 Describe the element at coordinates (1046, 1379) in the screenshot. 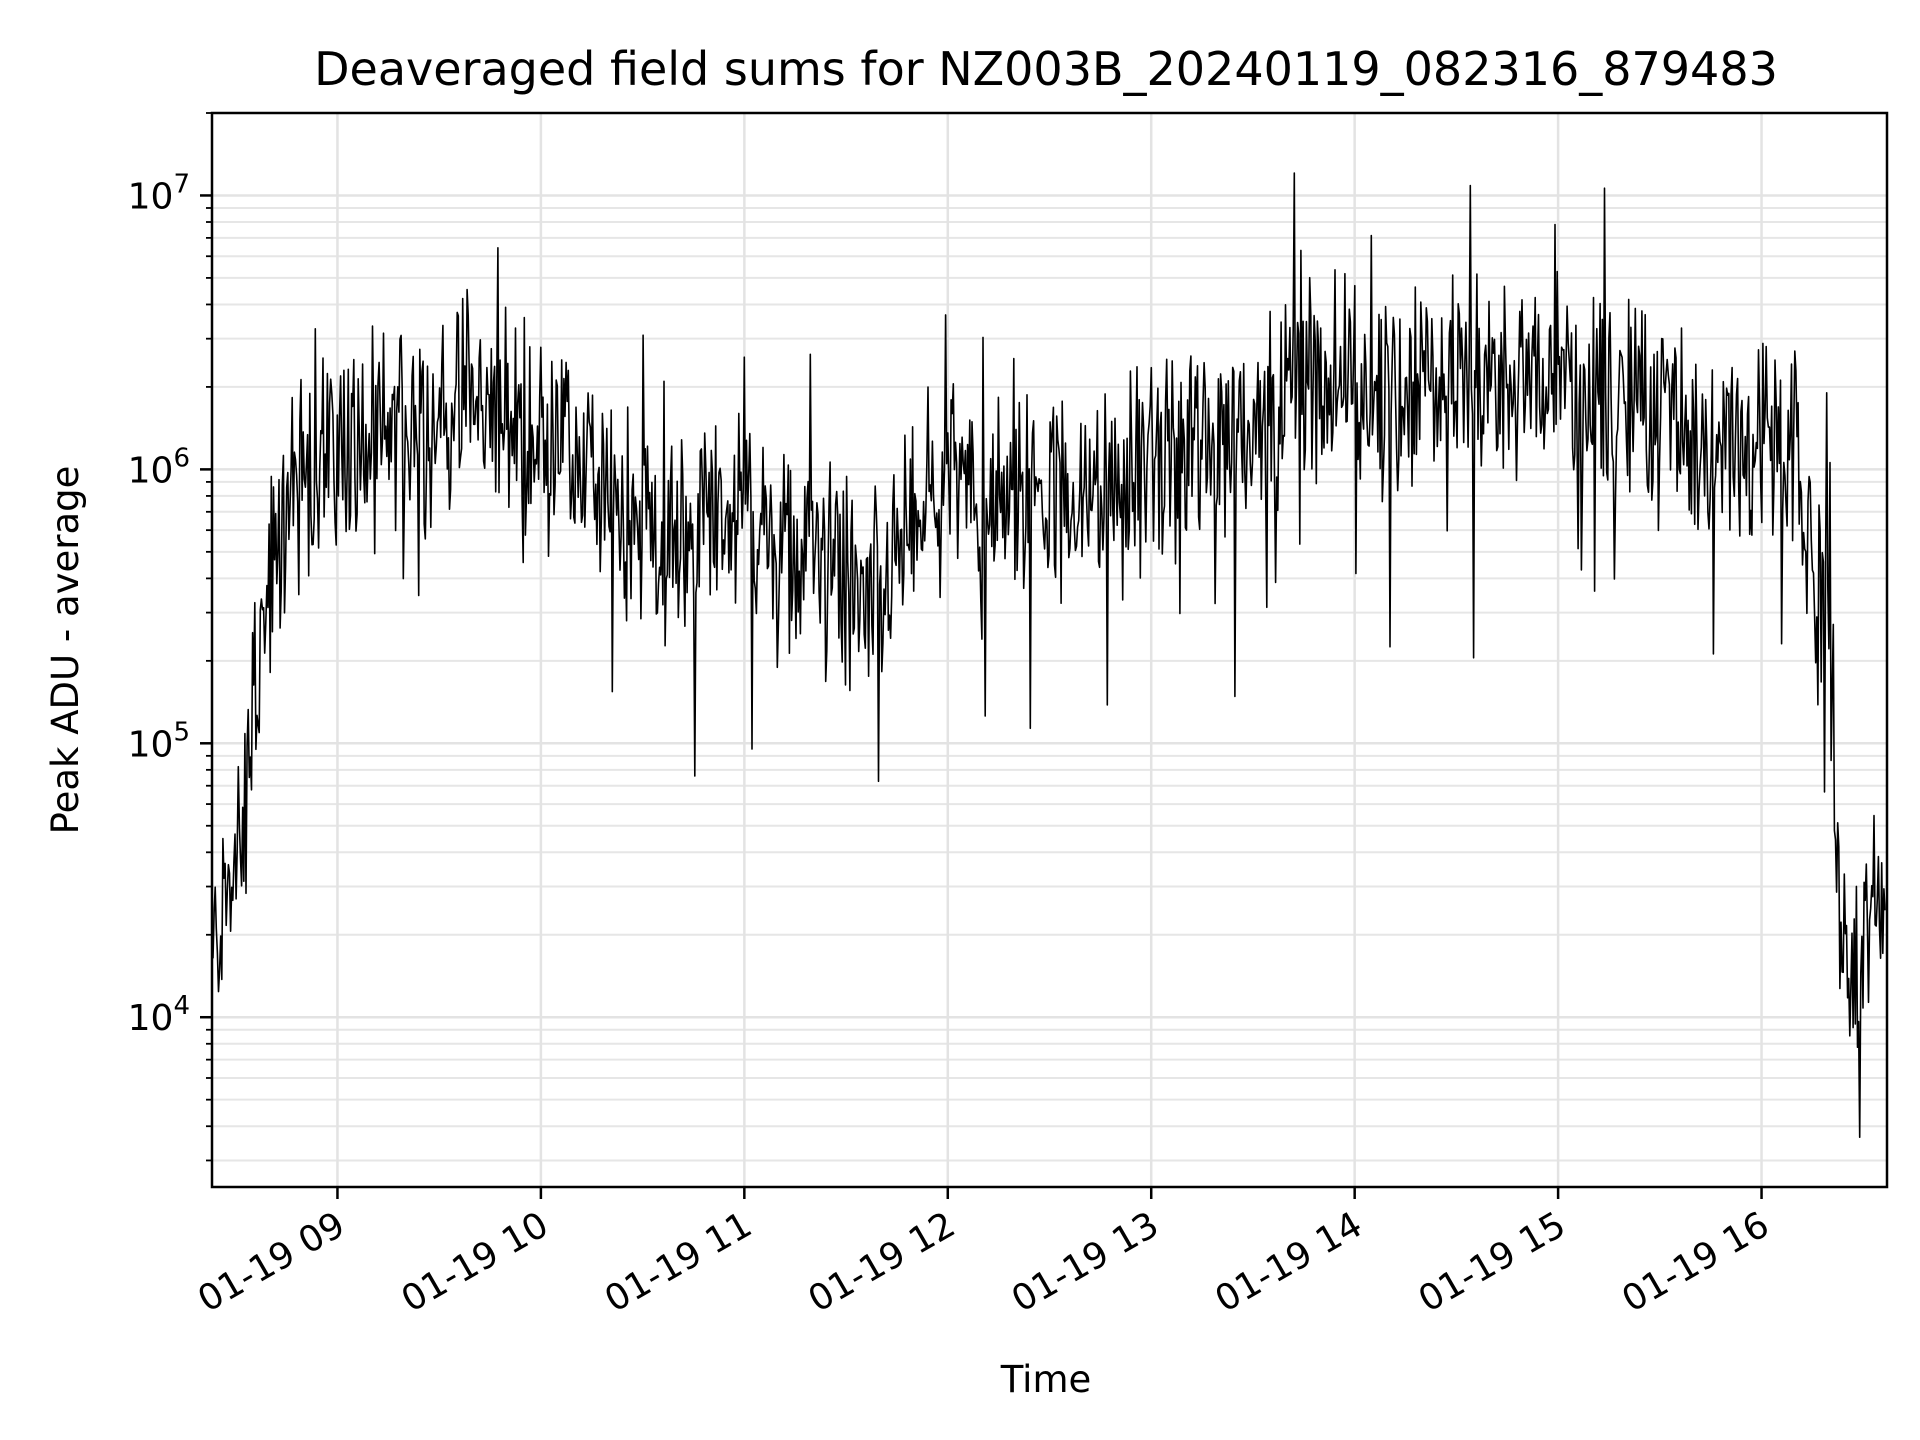

I see `x-axis-label: Time` at that location.